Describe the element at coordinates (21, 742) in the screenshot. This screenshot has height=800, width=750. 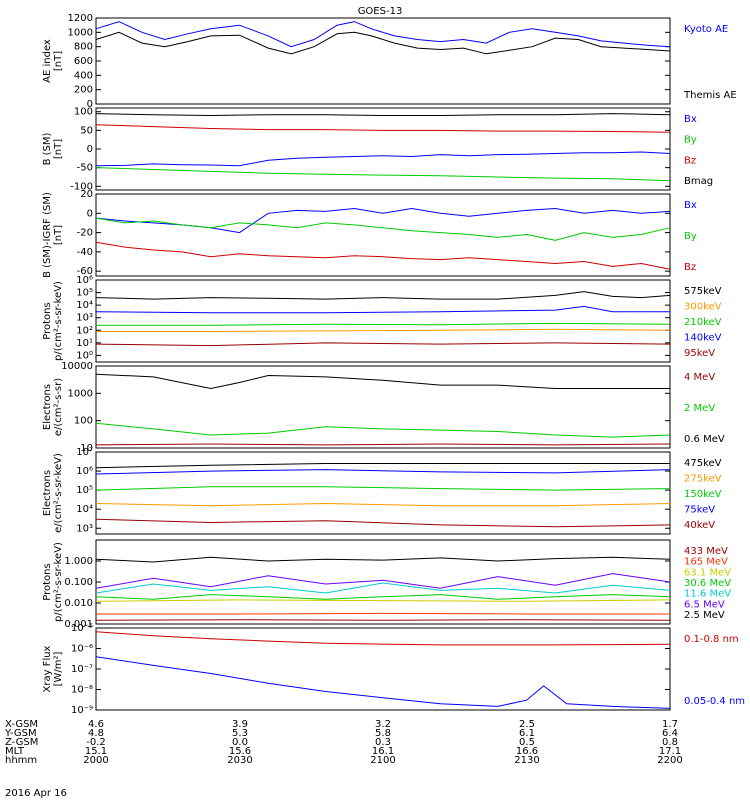
I see `footer-row-label: Z-GSM` at that location.